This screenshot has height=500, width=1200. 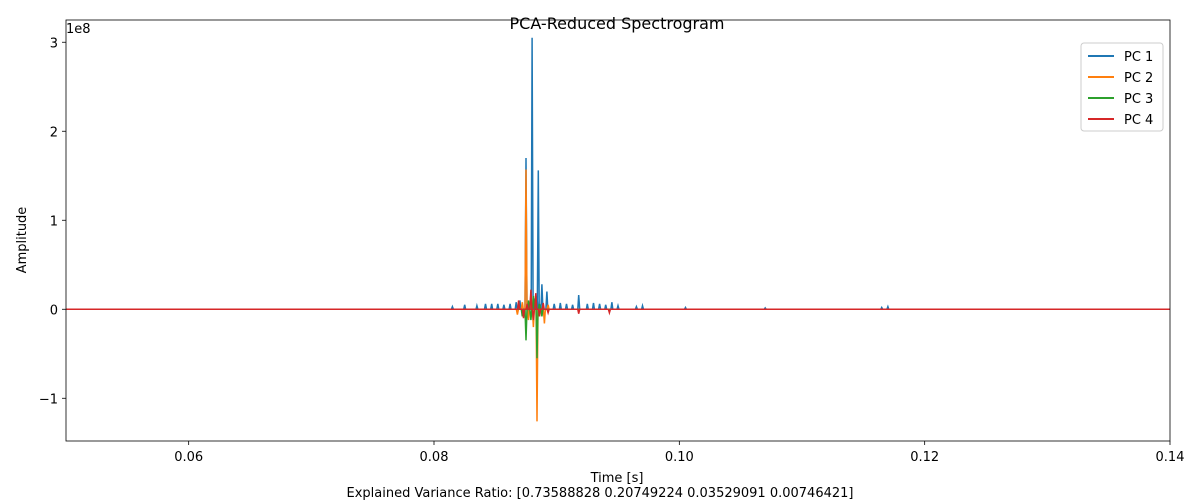 What do you see at coordinates (54, 221) in the screenshot?
I see `y-tick-label: 1` at bounding box center [54, 221].